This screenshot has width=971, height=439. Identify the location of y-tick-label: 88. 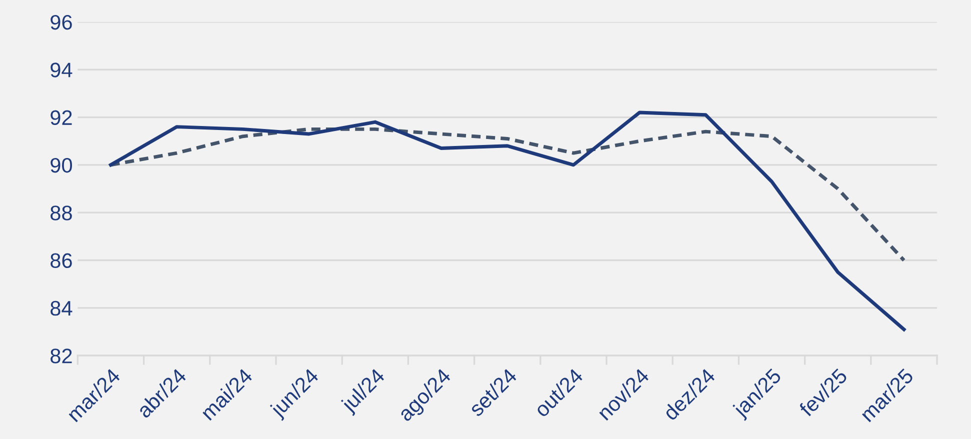
(61, 213).